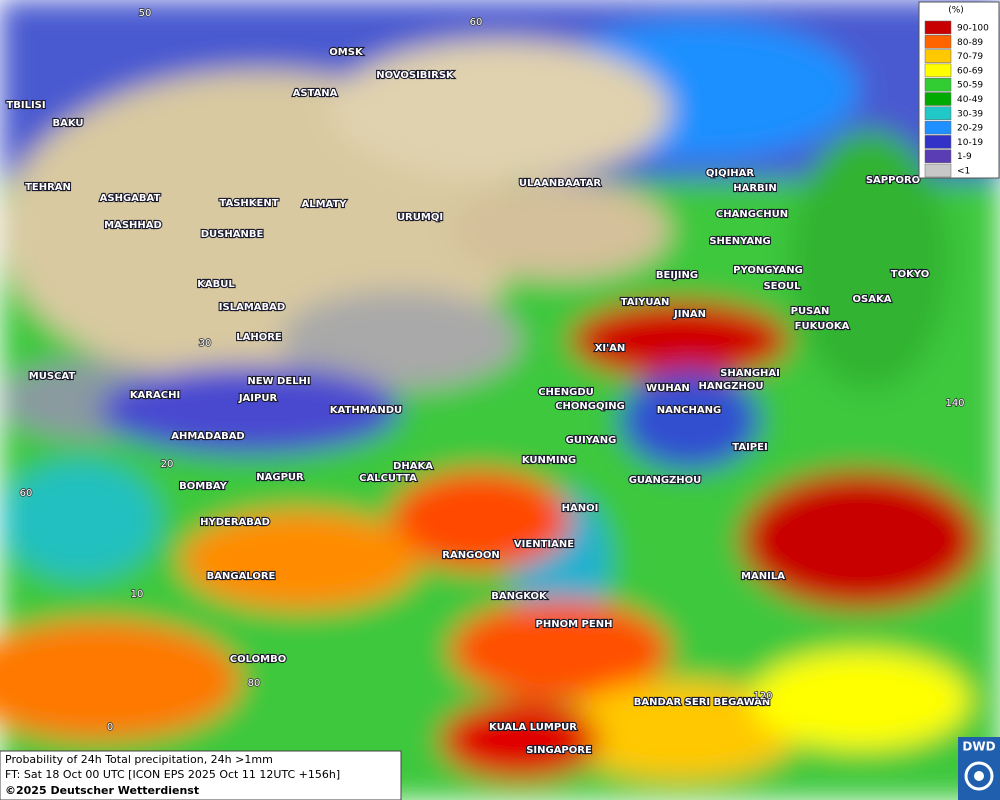  What do you see at coordinates (133, 225) in the screenshot?
I see `city-label: MASHHAD` at bounding box center [133, 225].